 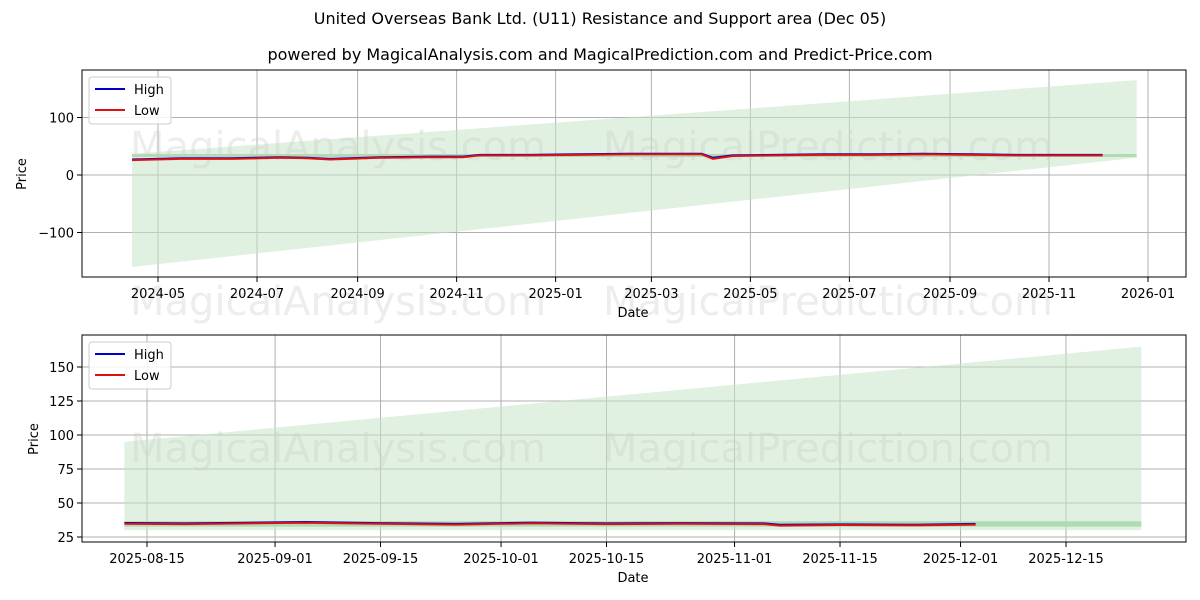 What do you see at coordinates (257, 294) in the screenshot?
I see `x-tick-label: 2024-07` at bounding box center [257, 294].